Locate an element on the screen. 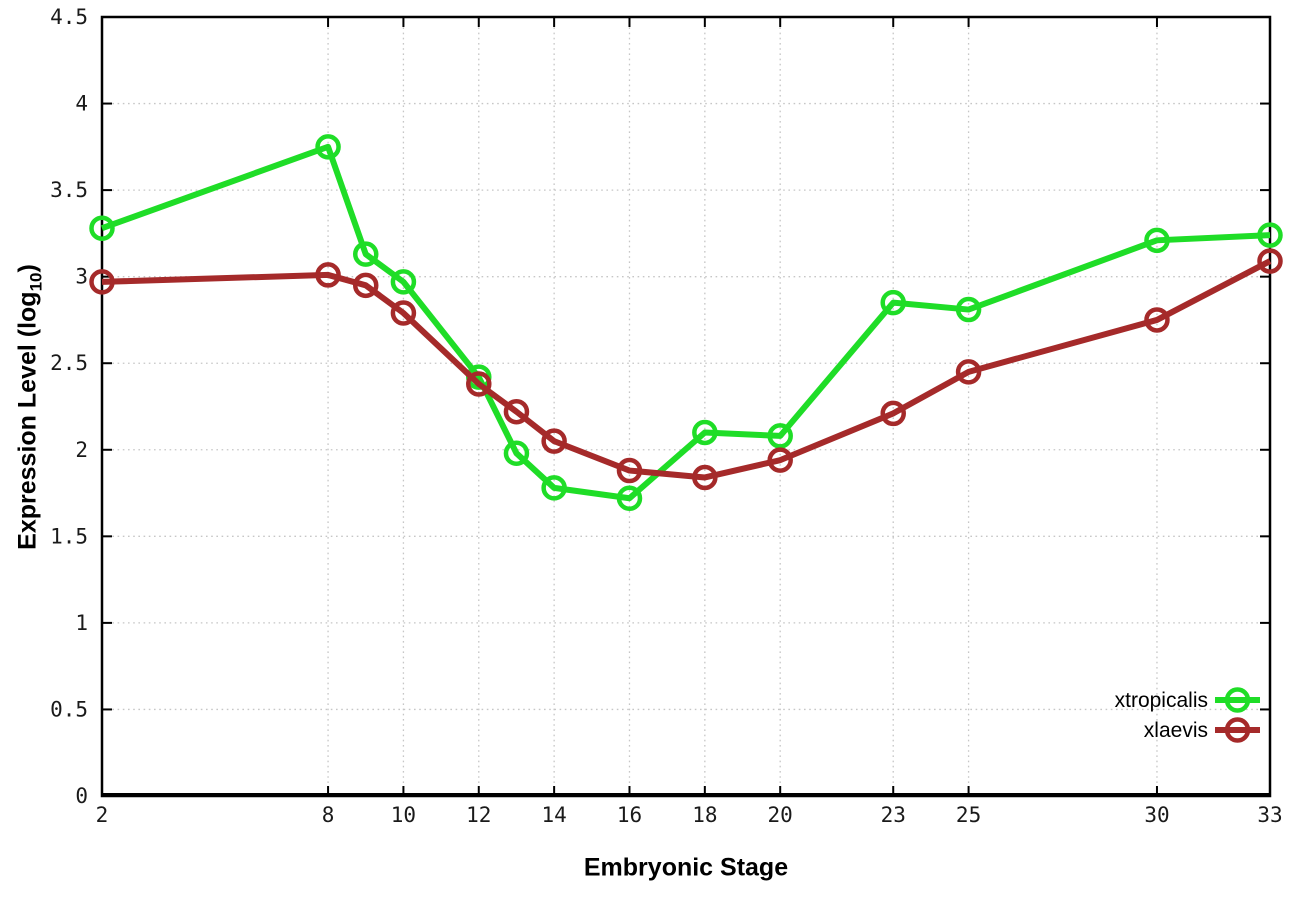  x-tick-label: 16 is located at coordinates (629, 815).